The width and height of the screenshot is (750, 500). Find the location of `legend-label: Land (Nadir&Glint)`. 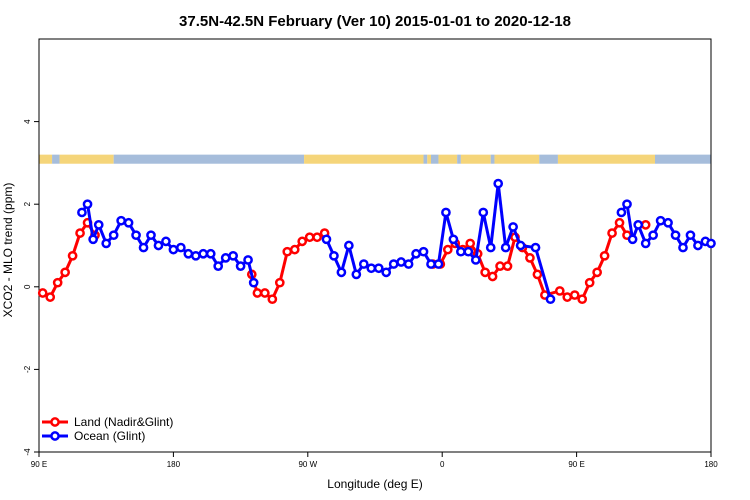

legend-label: Land (Nadir&Glint) is located at coordinates (123, 422).